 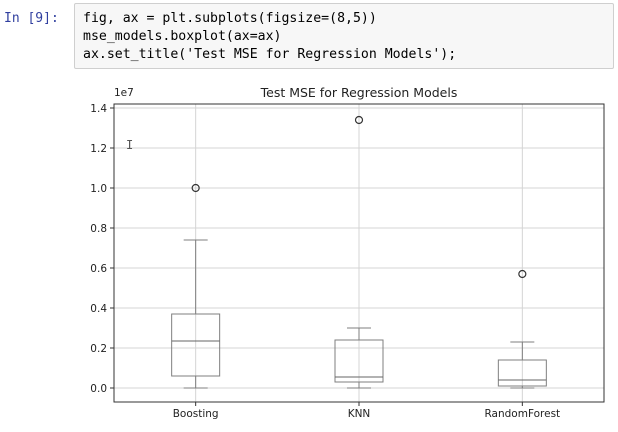 What do you see at coordinates (359, 414) in the screenshot?
I see `x-tick-label: KNN` at bounding box center [359, 414].